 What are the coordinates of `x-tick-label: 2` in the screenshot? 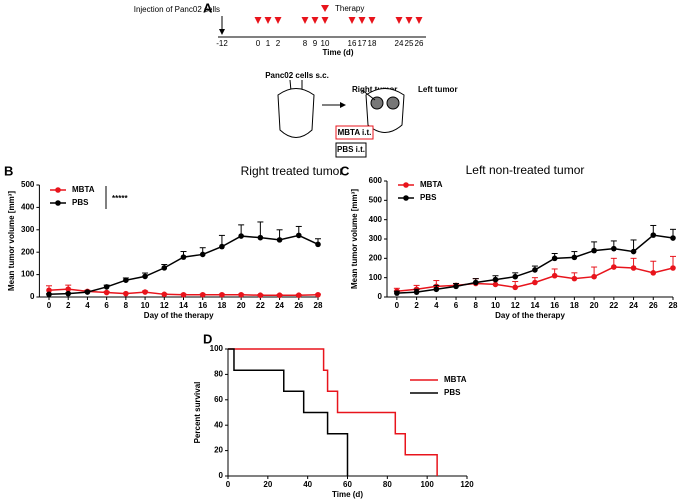 It's located at (416, 305).